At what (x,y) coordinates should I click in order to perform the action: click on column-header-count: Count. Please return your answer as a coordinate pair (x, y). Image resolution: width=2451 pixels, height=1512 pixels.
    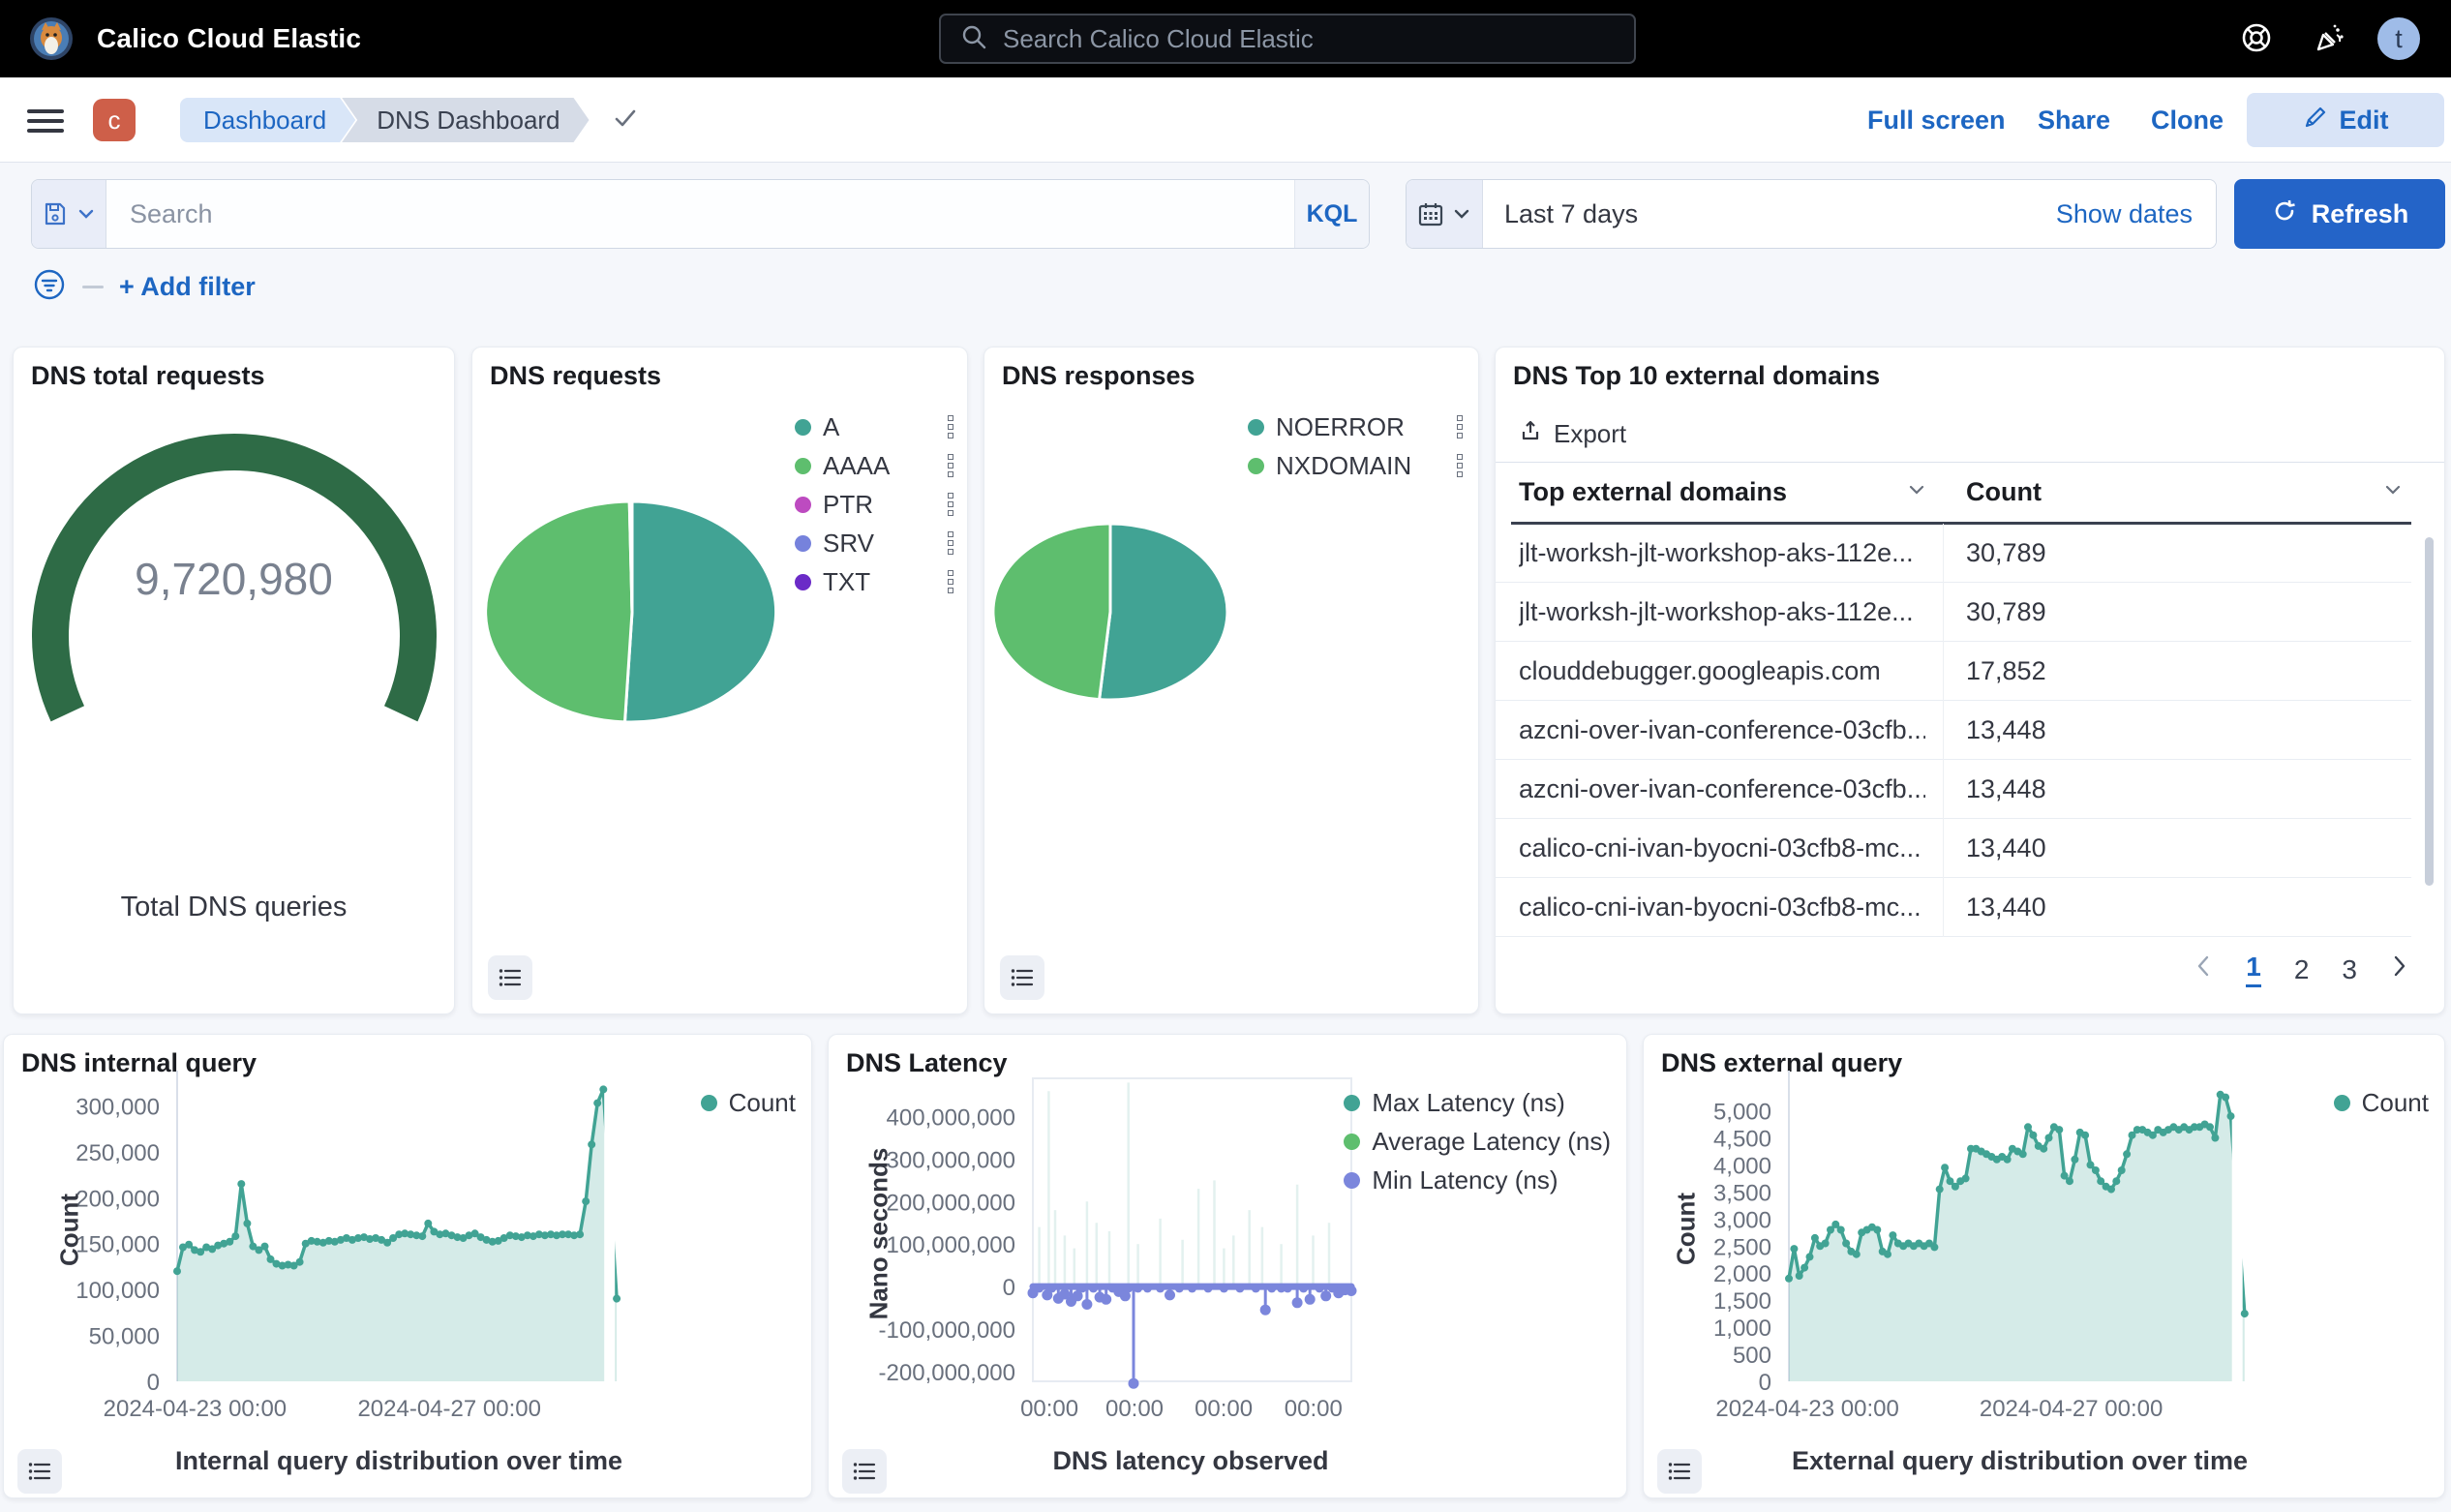
    Looking at the image, I should click on (2185, 492).